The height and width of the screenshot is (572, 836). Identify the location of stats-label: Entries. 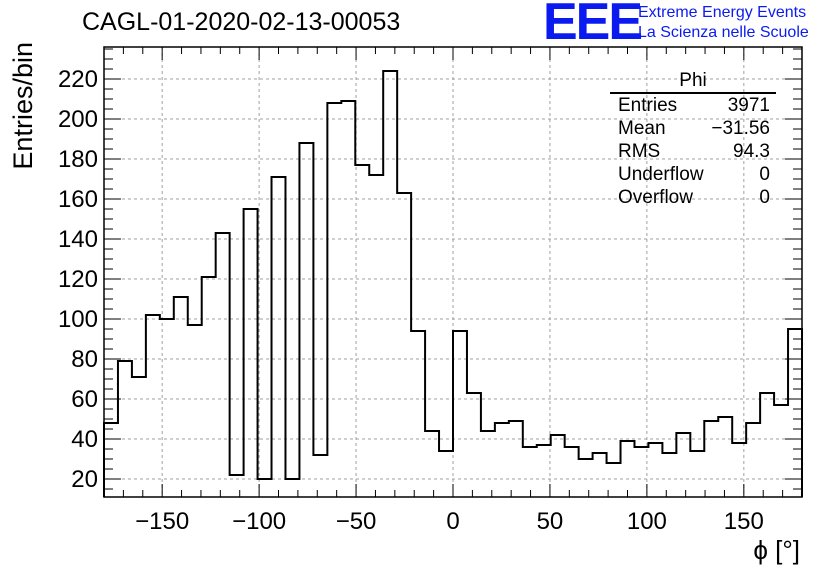
(648, 105).